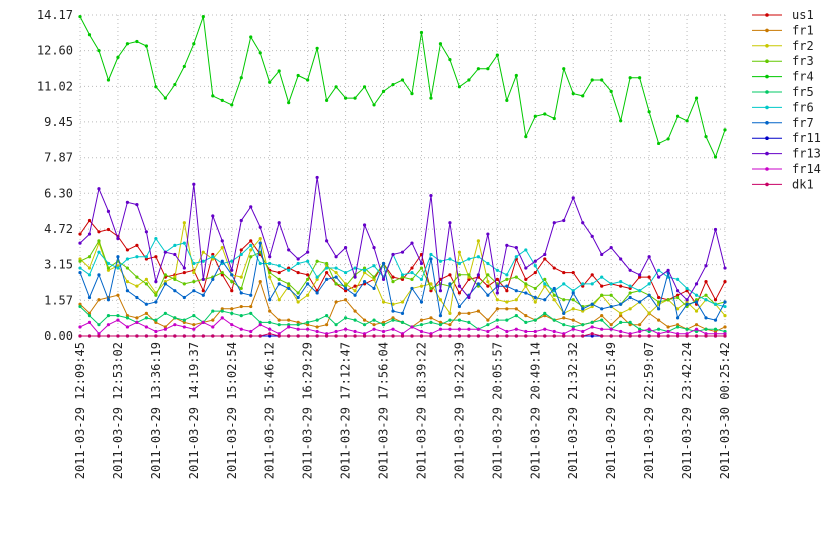 Image resolution: width=840 pixels, height=560 pixels. What do you see at coordinates (649, 410) in the screenshot?
I see `x-tick-label: 2011-03-29 22:59:07` at bounding box center [649, 410].